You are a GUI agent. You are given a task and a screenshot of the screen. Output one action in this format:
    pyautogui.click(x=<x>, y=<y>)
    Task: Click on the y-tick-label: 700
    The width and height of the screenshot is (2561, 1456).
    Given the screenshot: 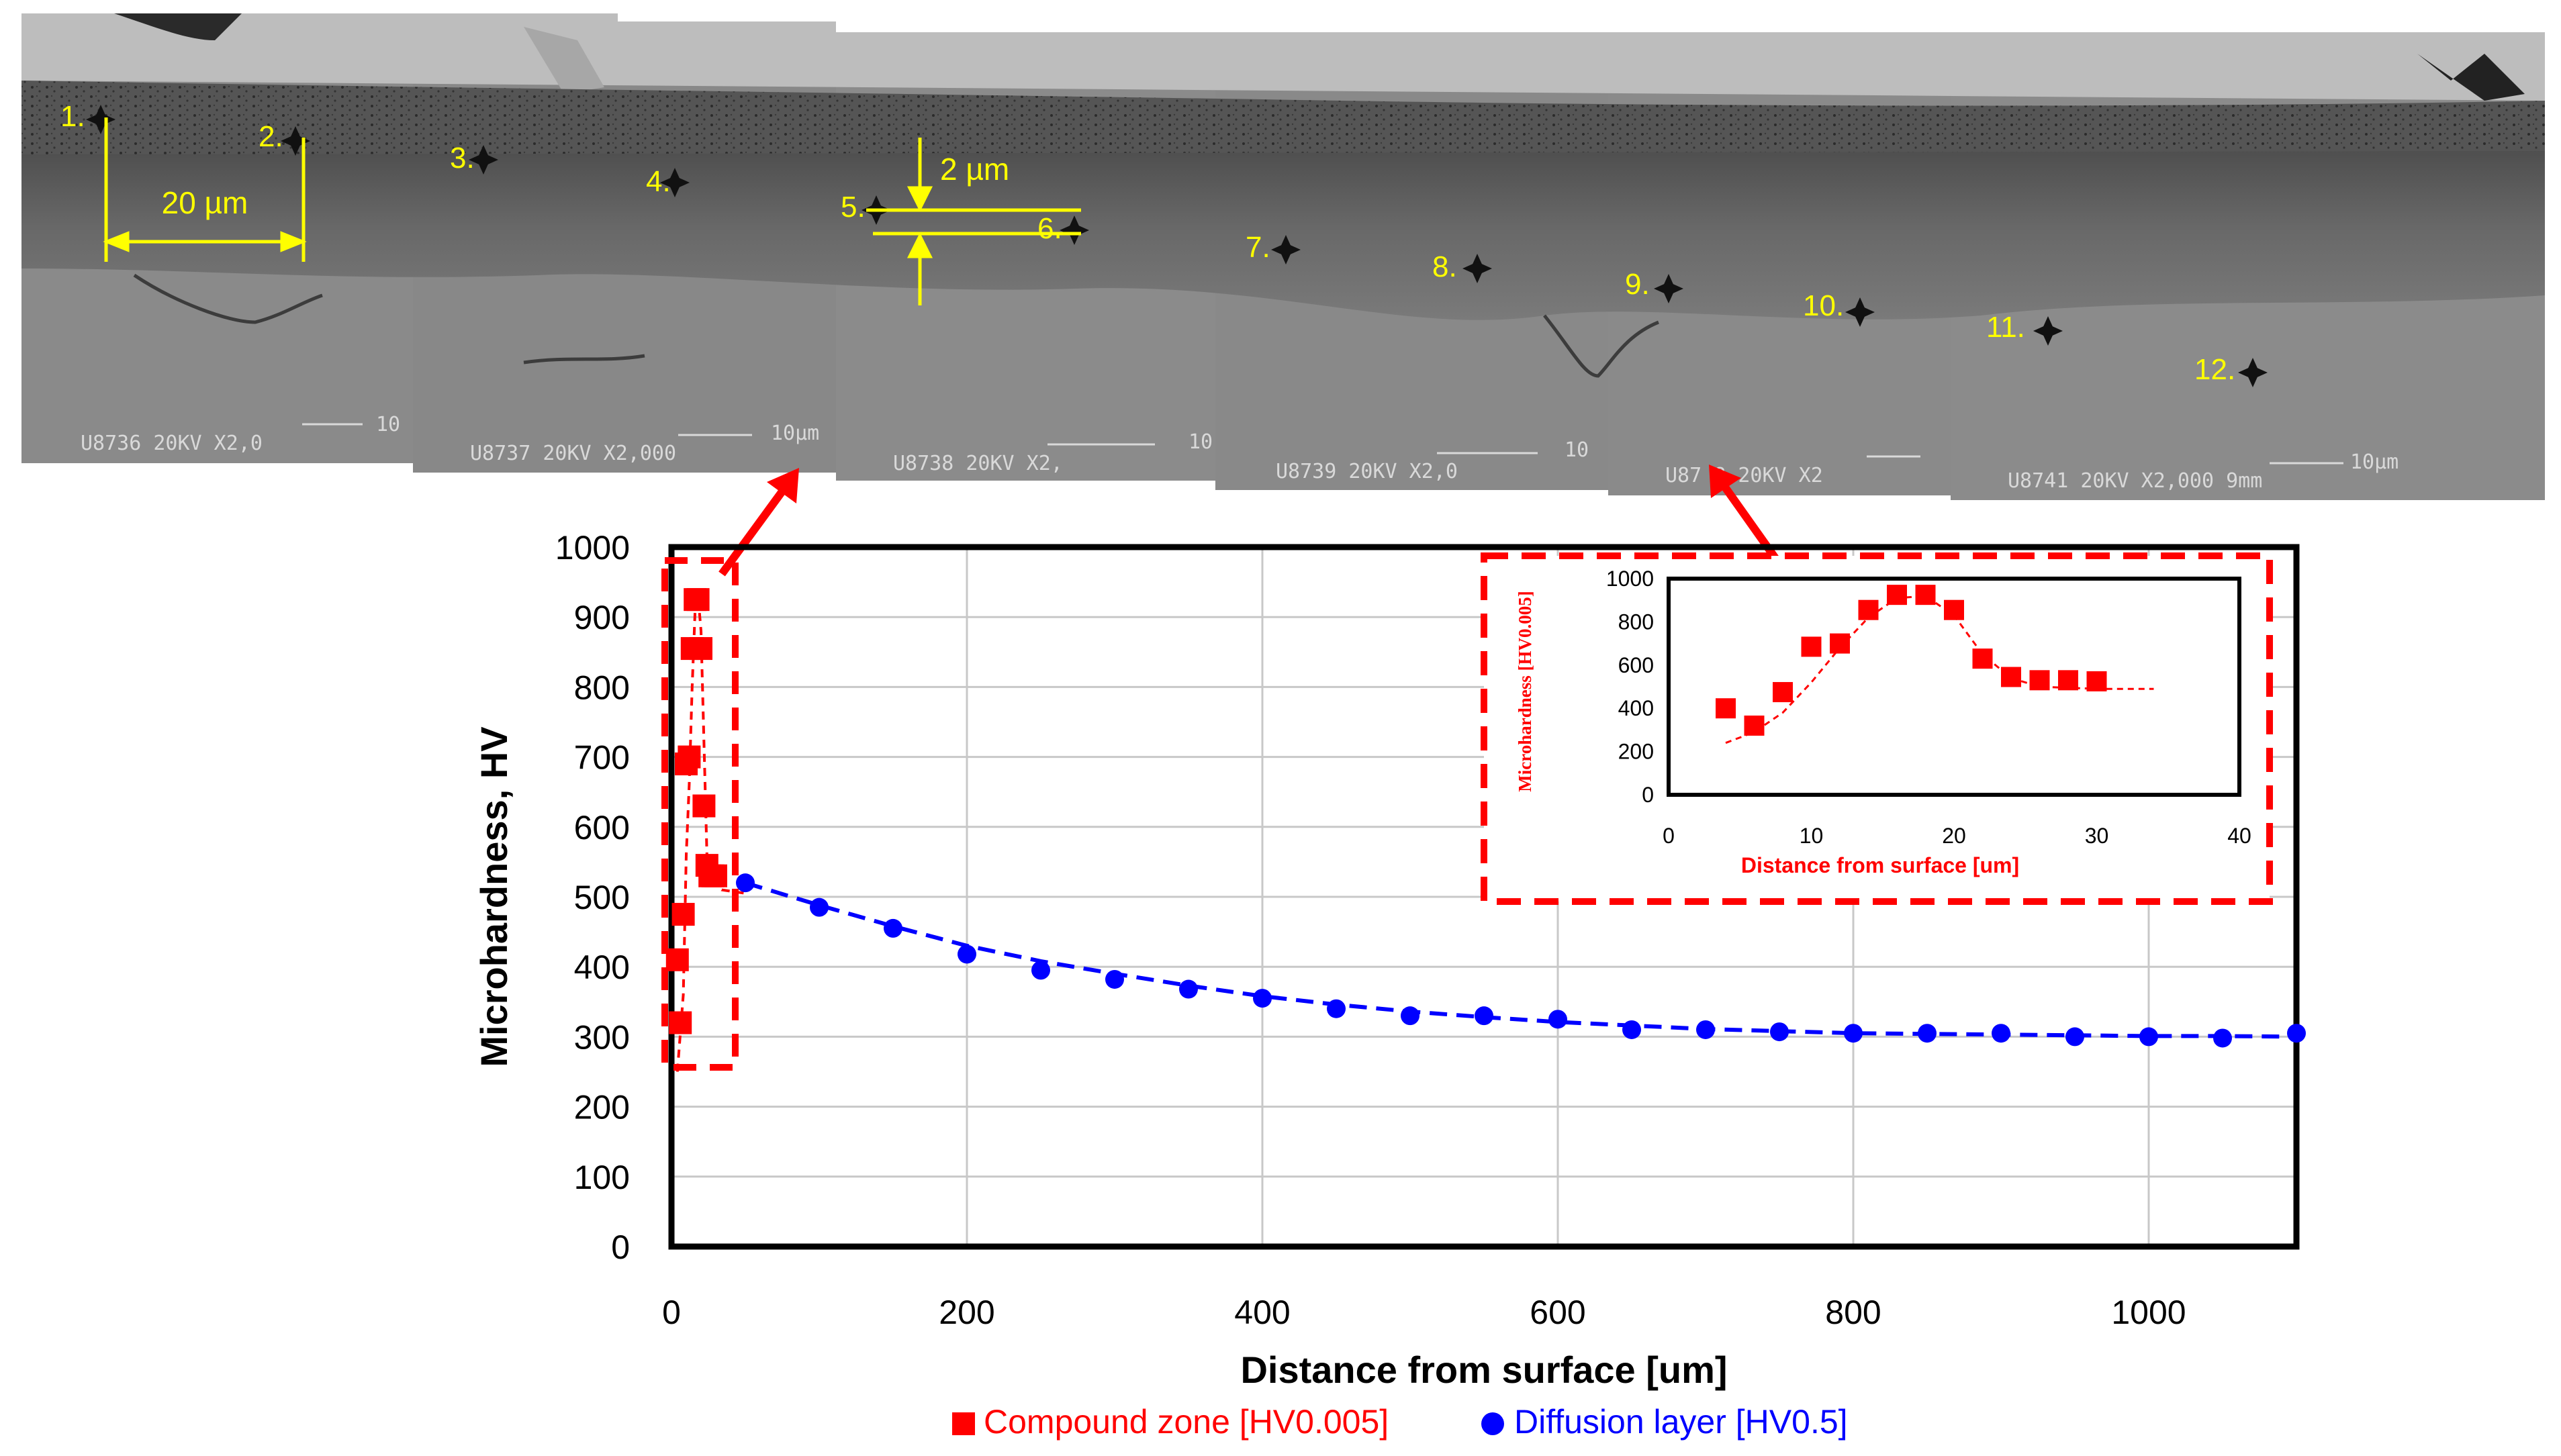 What is the action you would take?
    pyautogui.click(x=602, y=758)
    